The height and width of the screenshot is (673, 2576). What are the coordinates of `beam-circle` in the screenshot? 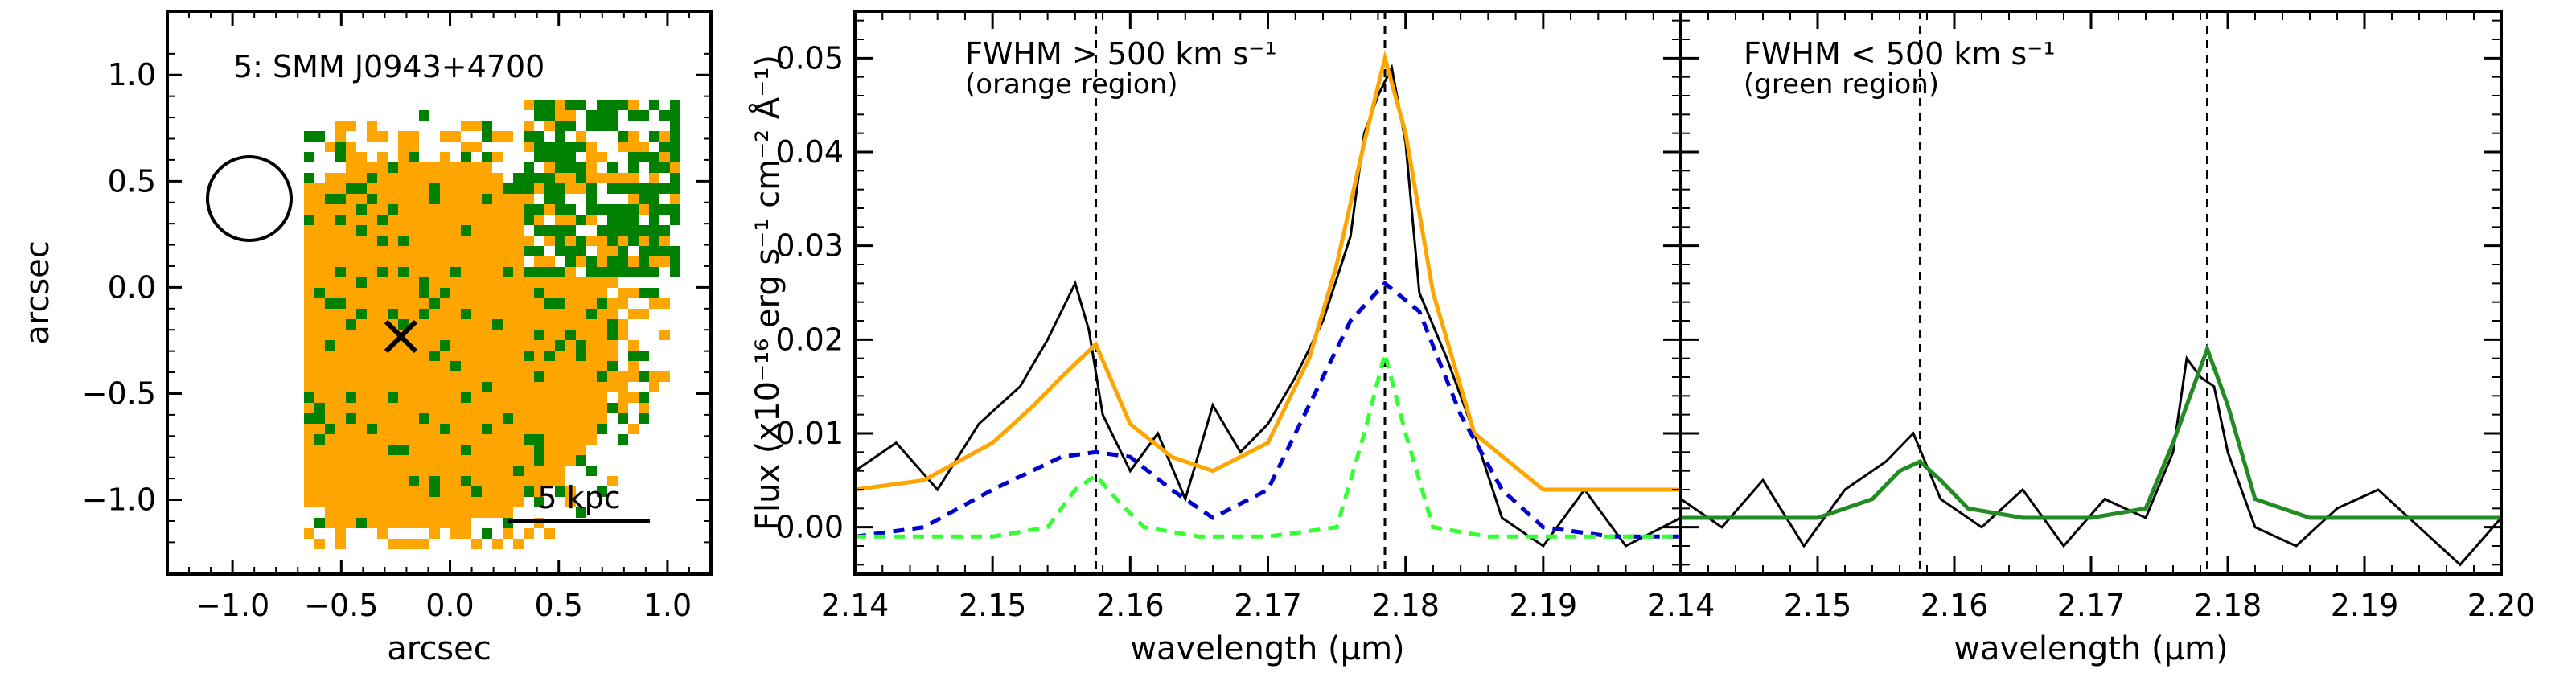 It's located at (249, 198).